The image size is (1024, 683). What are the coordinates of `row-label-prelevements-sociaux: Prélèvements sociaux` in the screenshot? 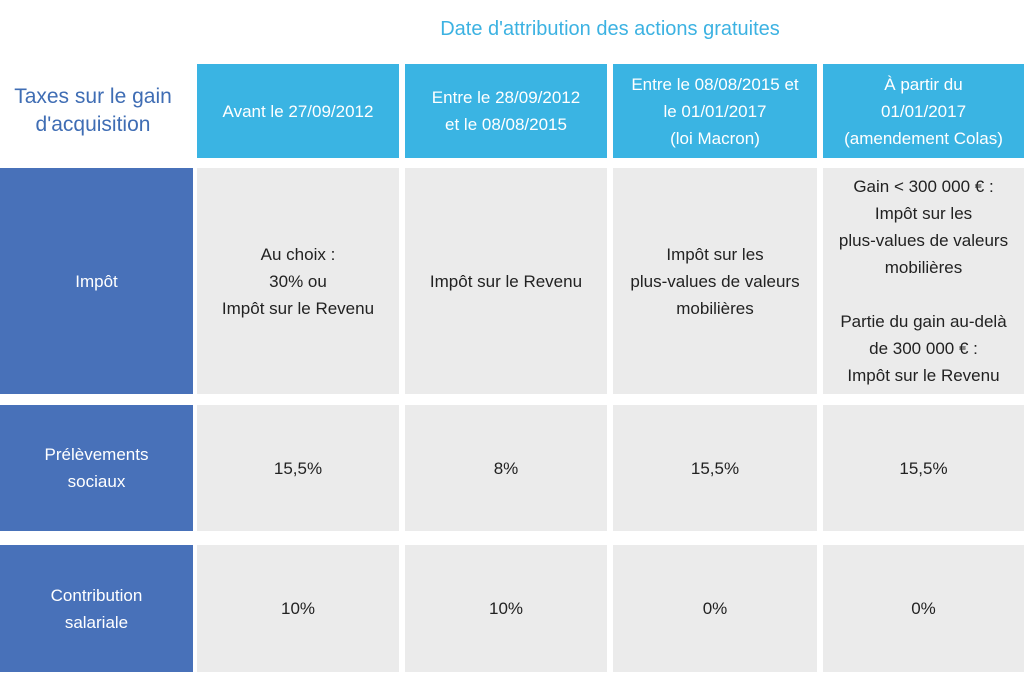 It's located at (96, 468).